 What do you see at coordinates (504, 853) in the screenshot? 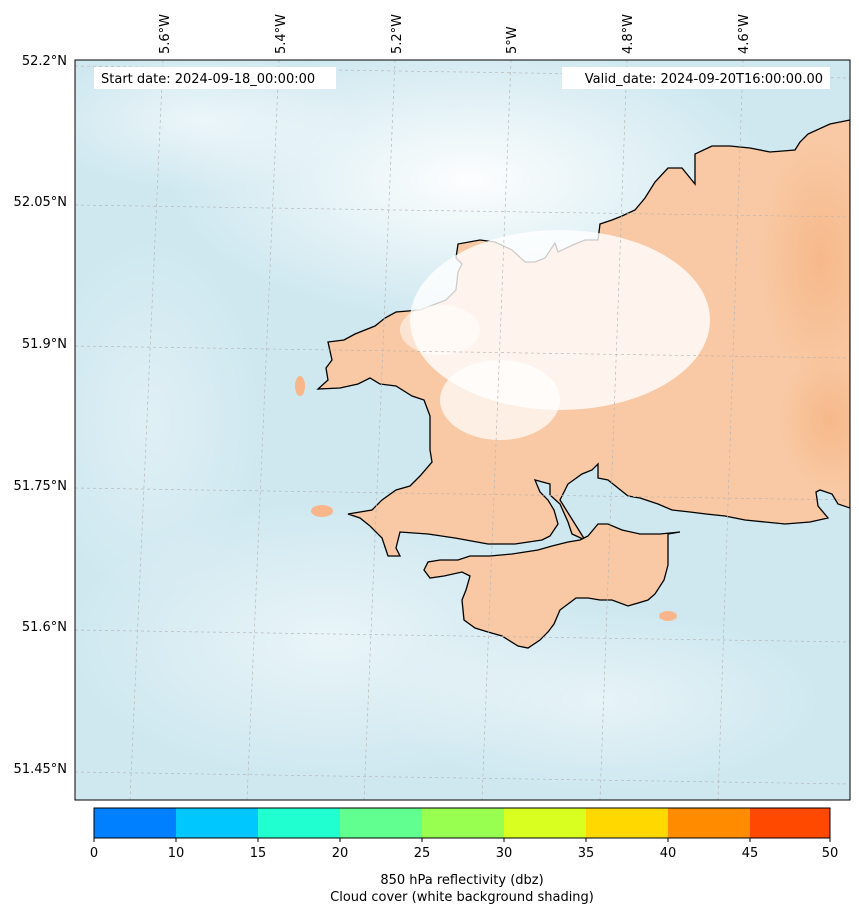
I see `colorbar-tick-label: 30` at bounding box center [504, 853].